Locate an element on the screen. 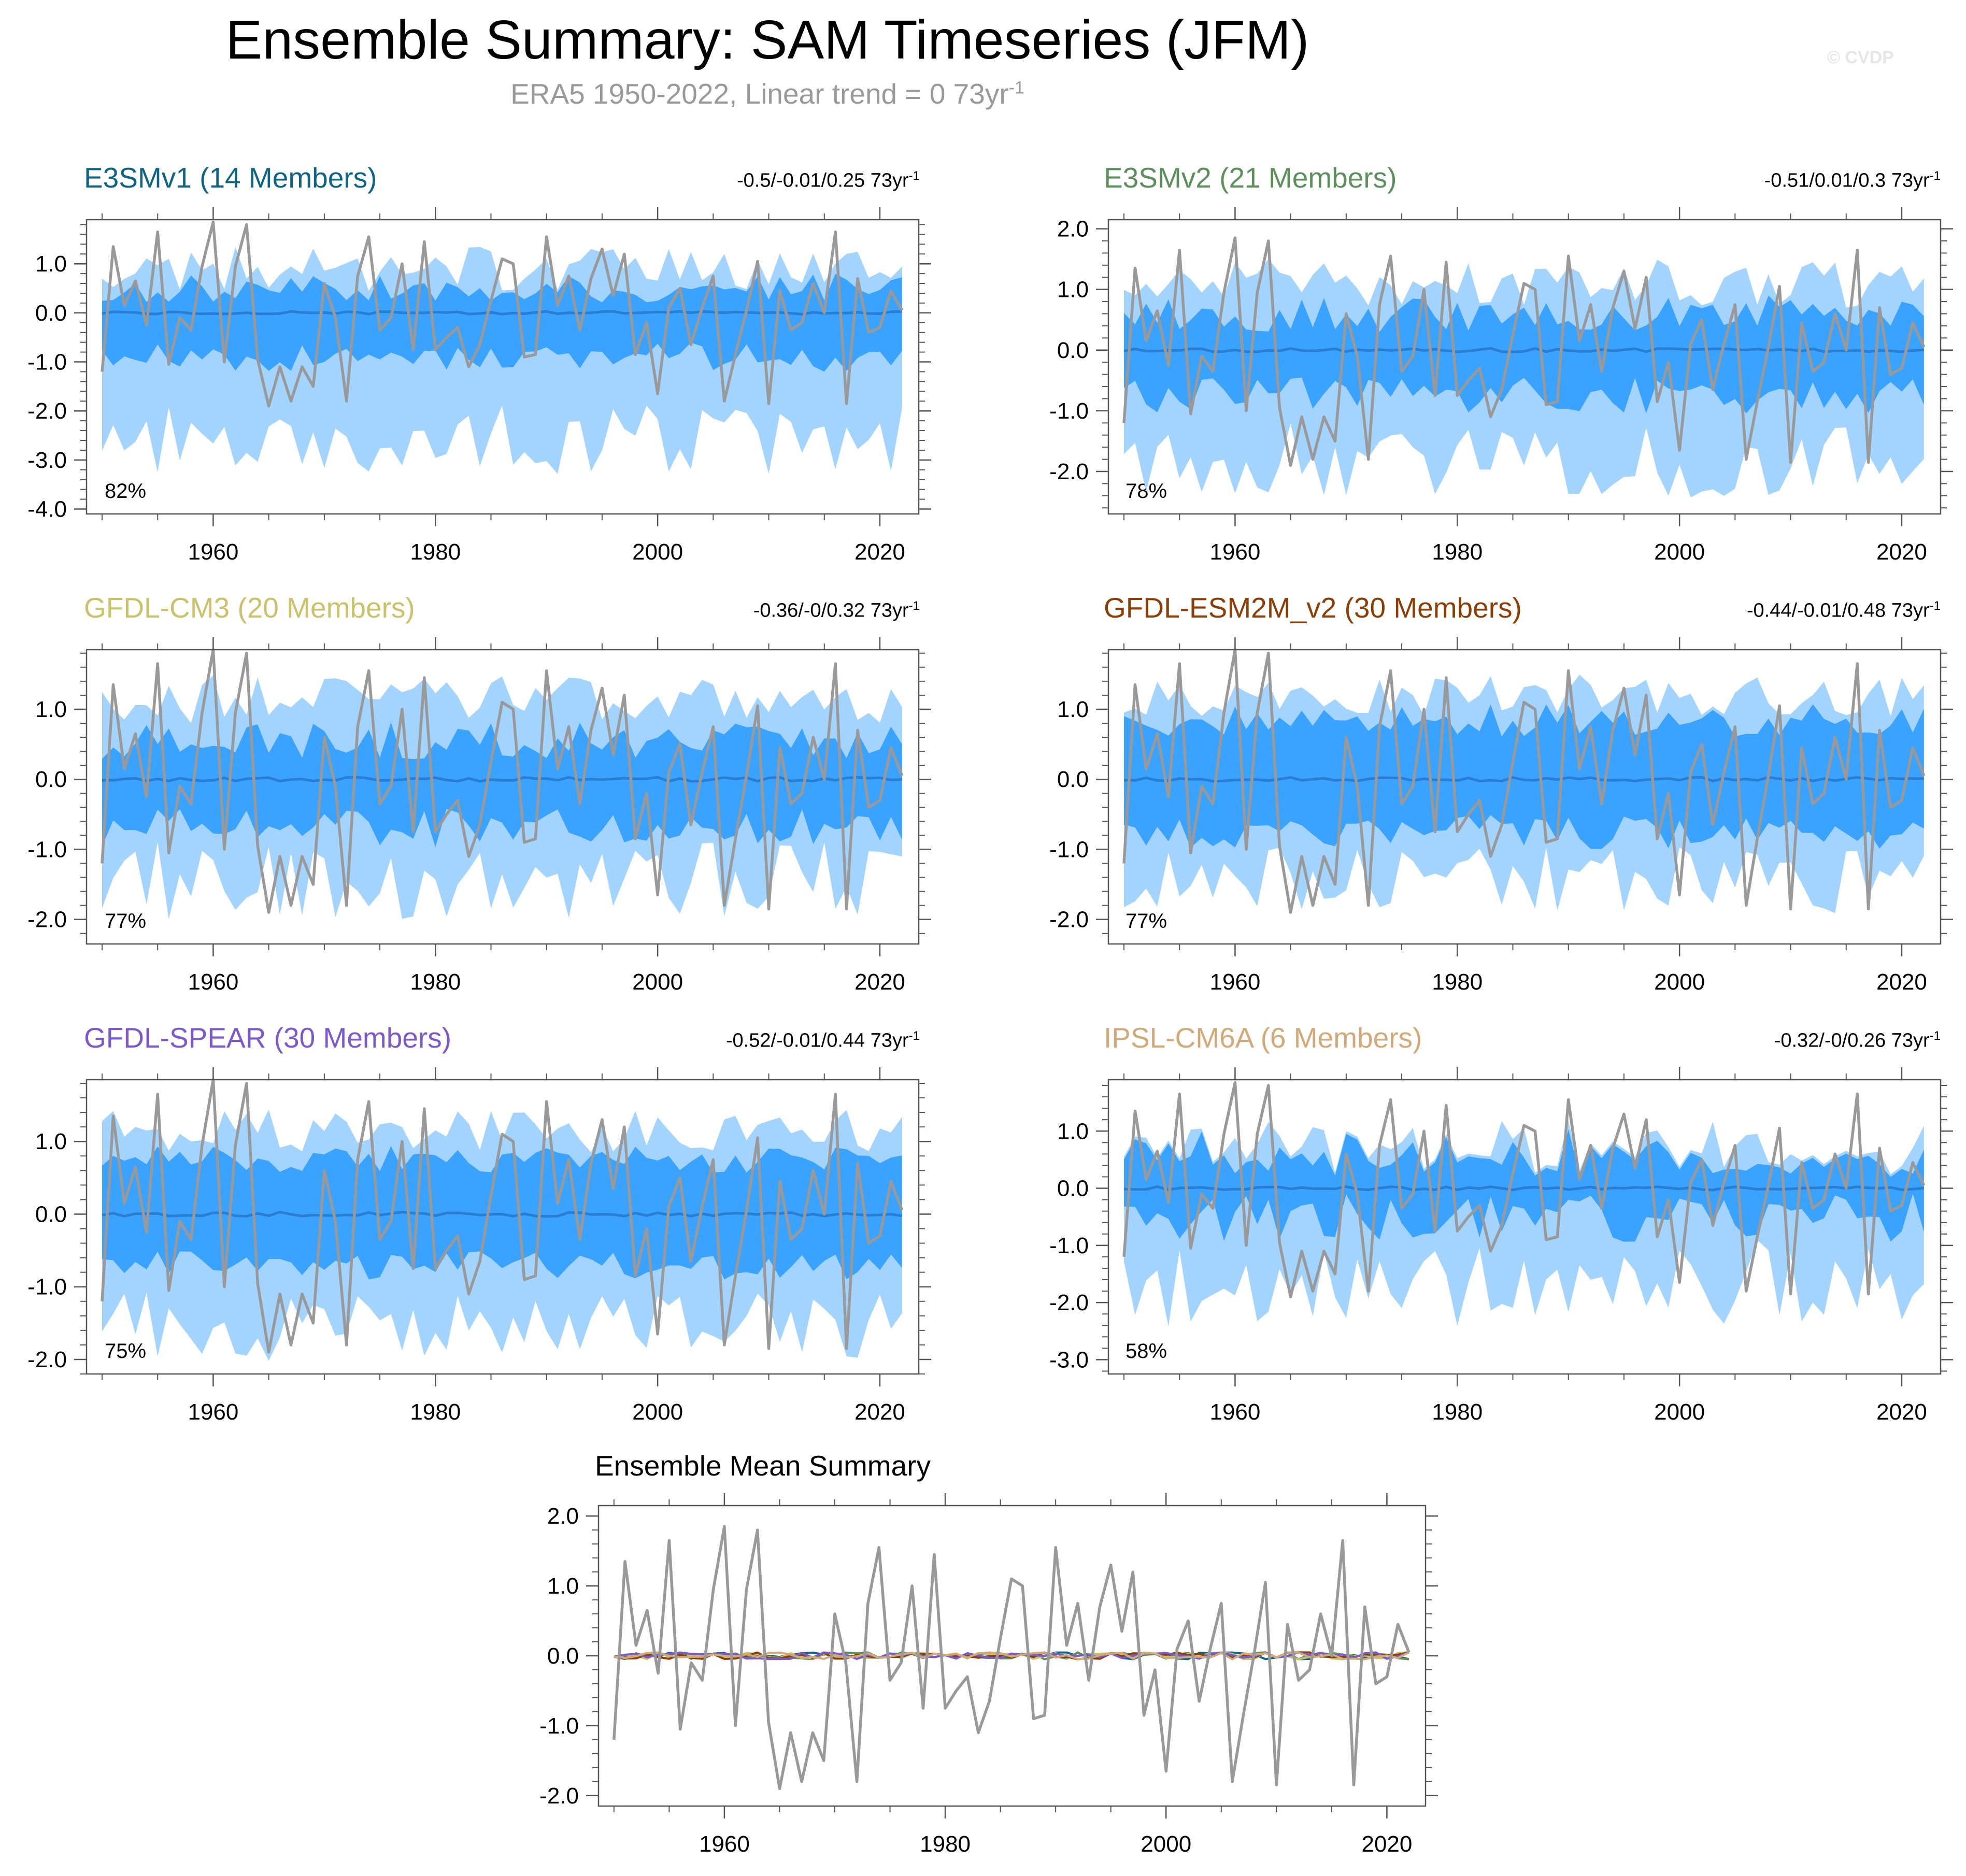  panel-1-frame is located at coordinates (1525, 367).